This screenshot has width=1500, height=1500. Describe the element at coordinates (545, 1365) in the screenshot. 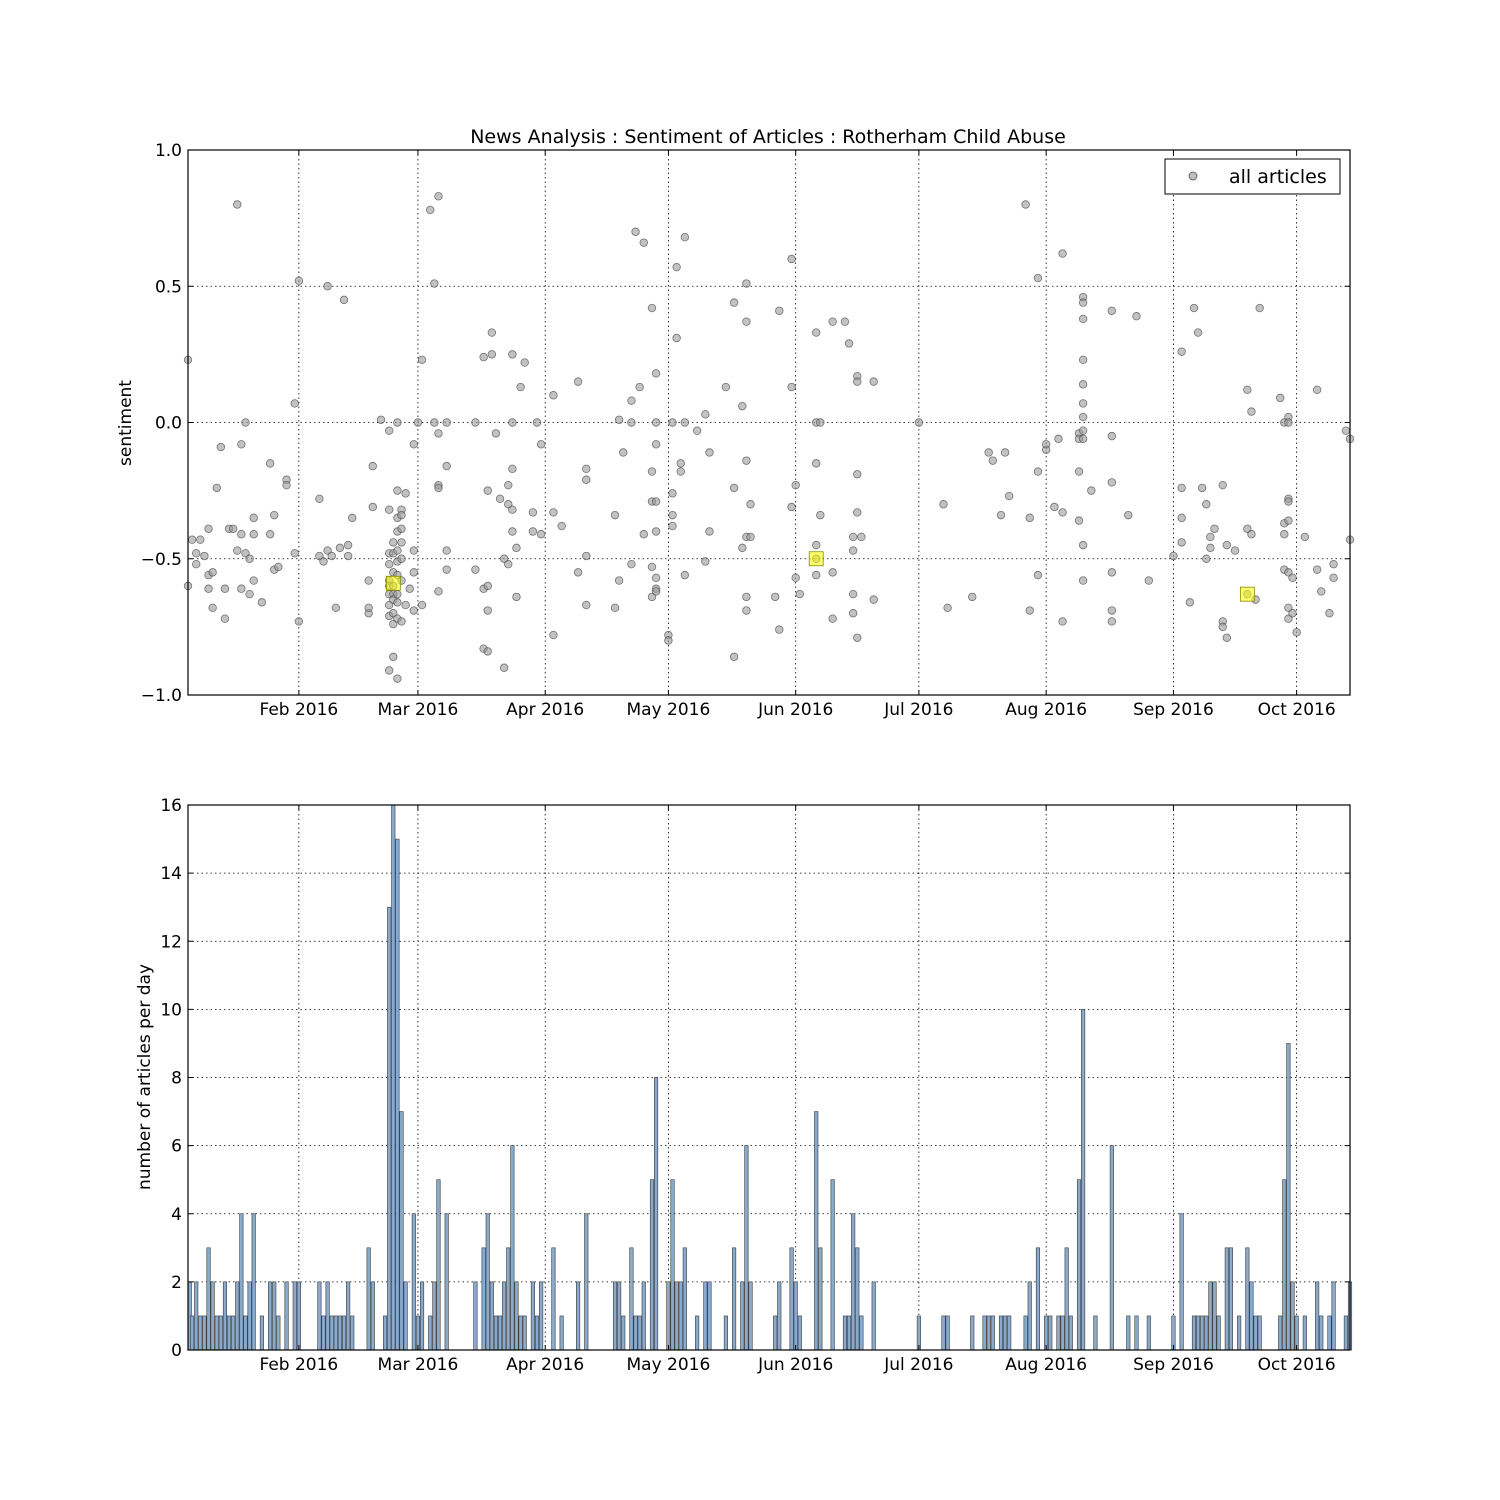

I see `x-tick-label: Apr 2016` at that location.